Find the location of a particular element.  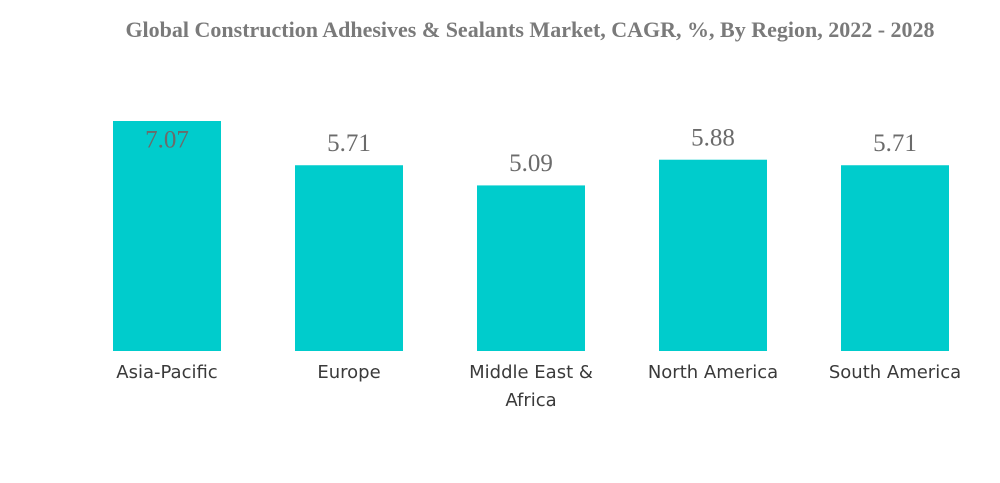

x-tick-label: Middle East & Africa is located at coordinates (531, 386).